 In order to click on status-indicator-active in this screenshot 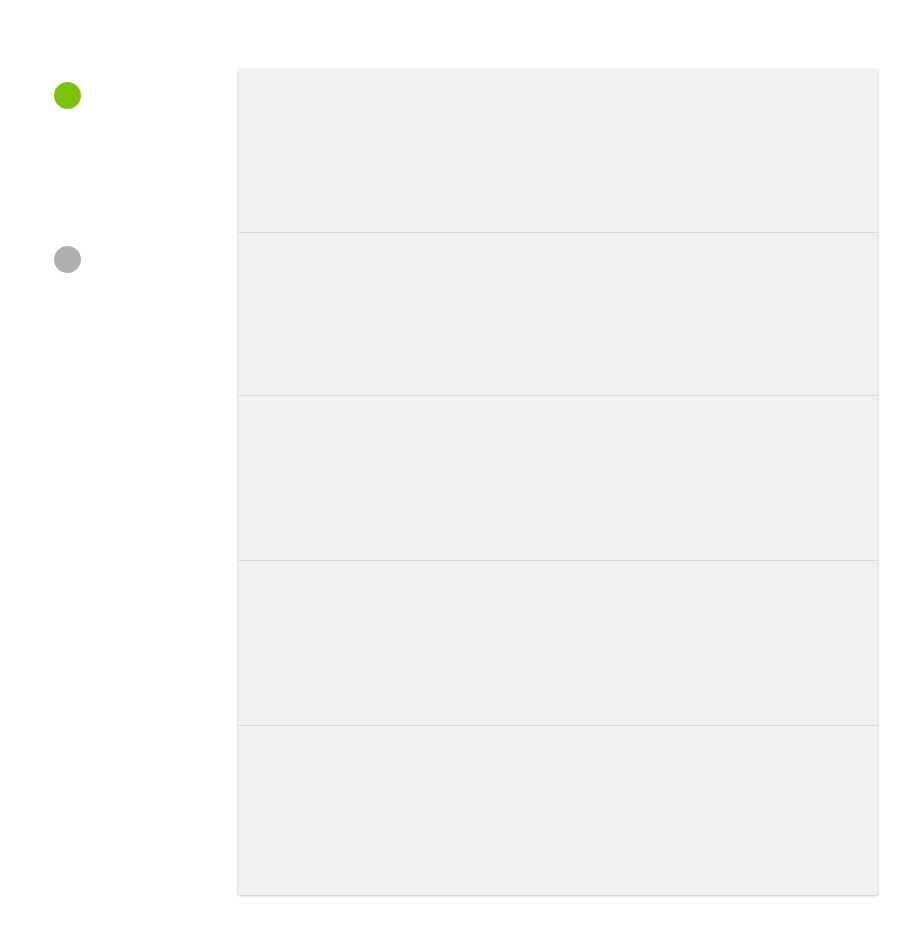, I will do `click(67, 95)`.